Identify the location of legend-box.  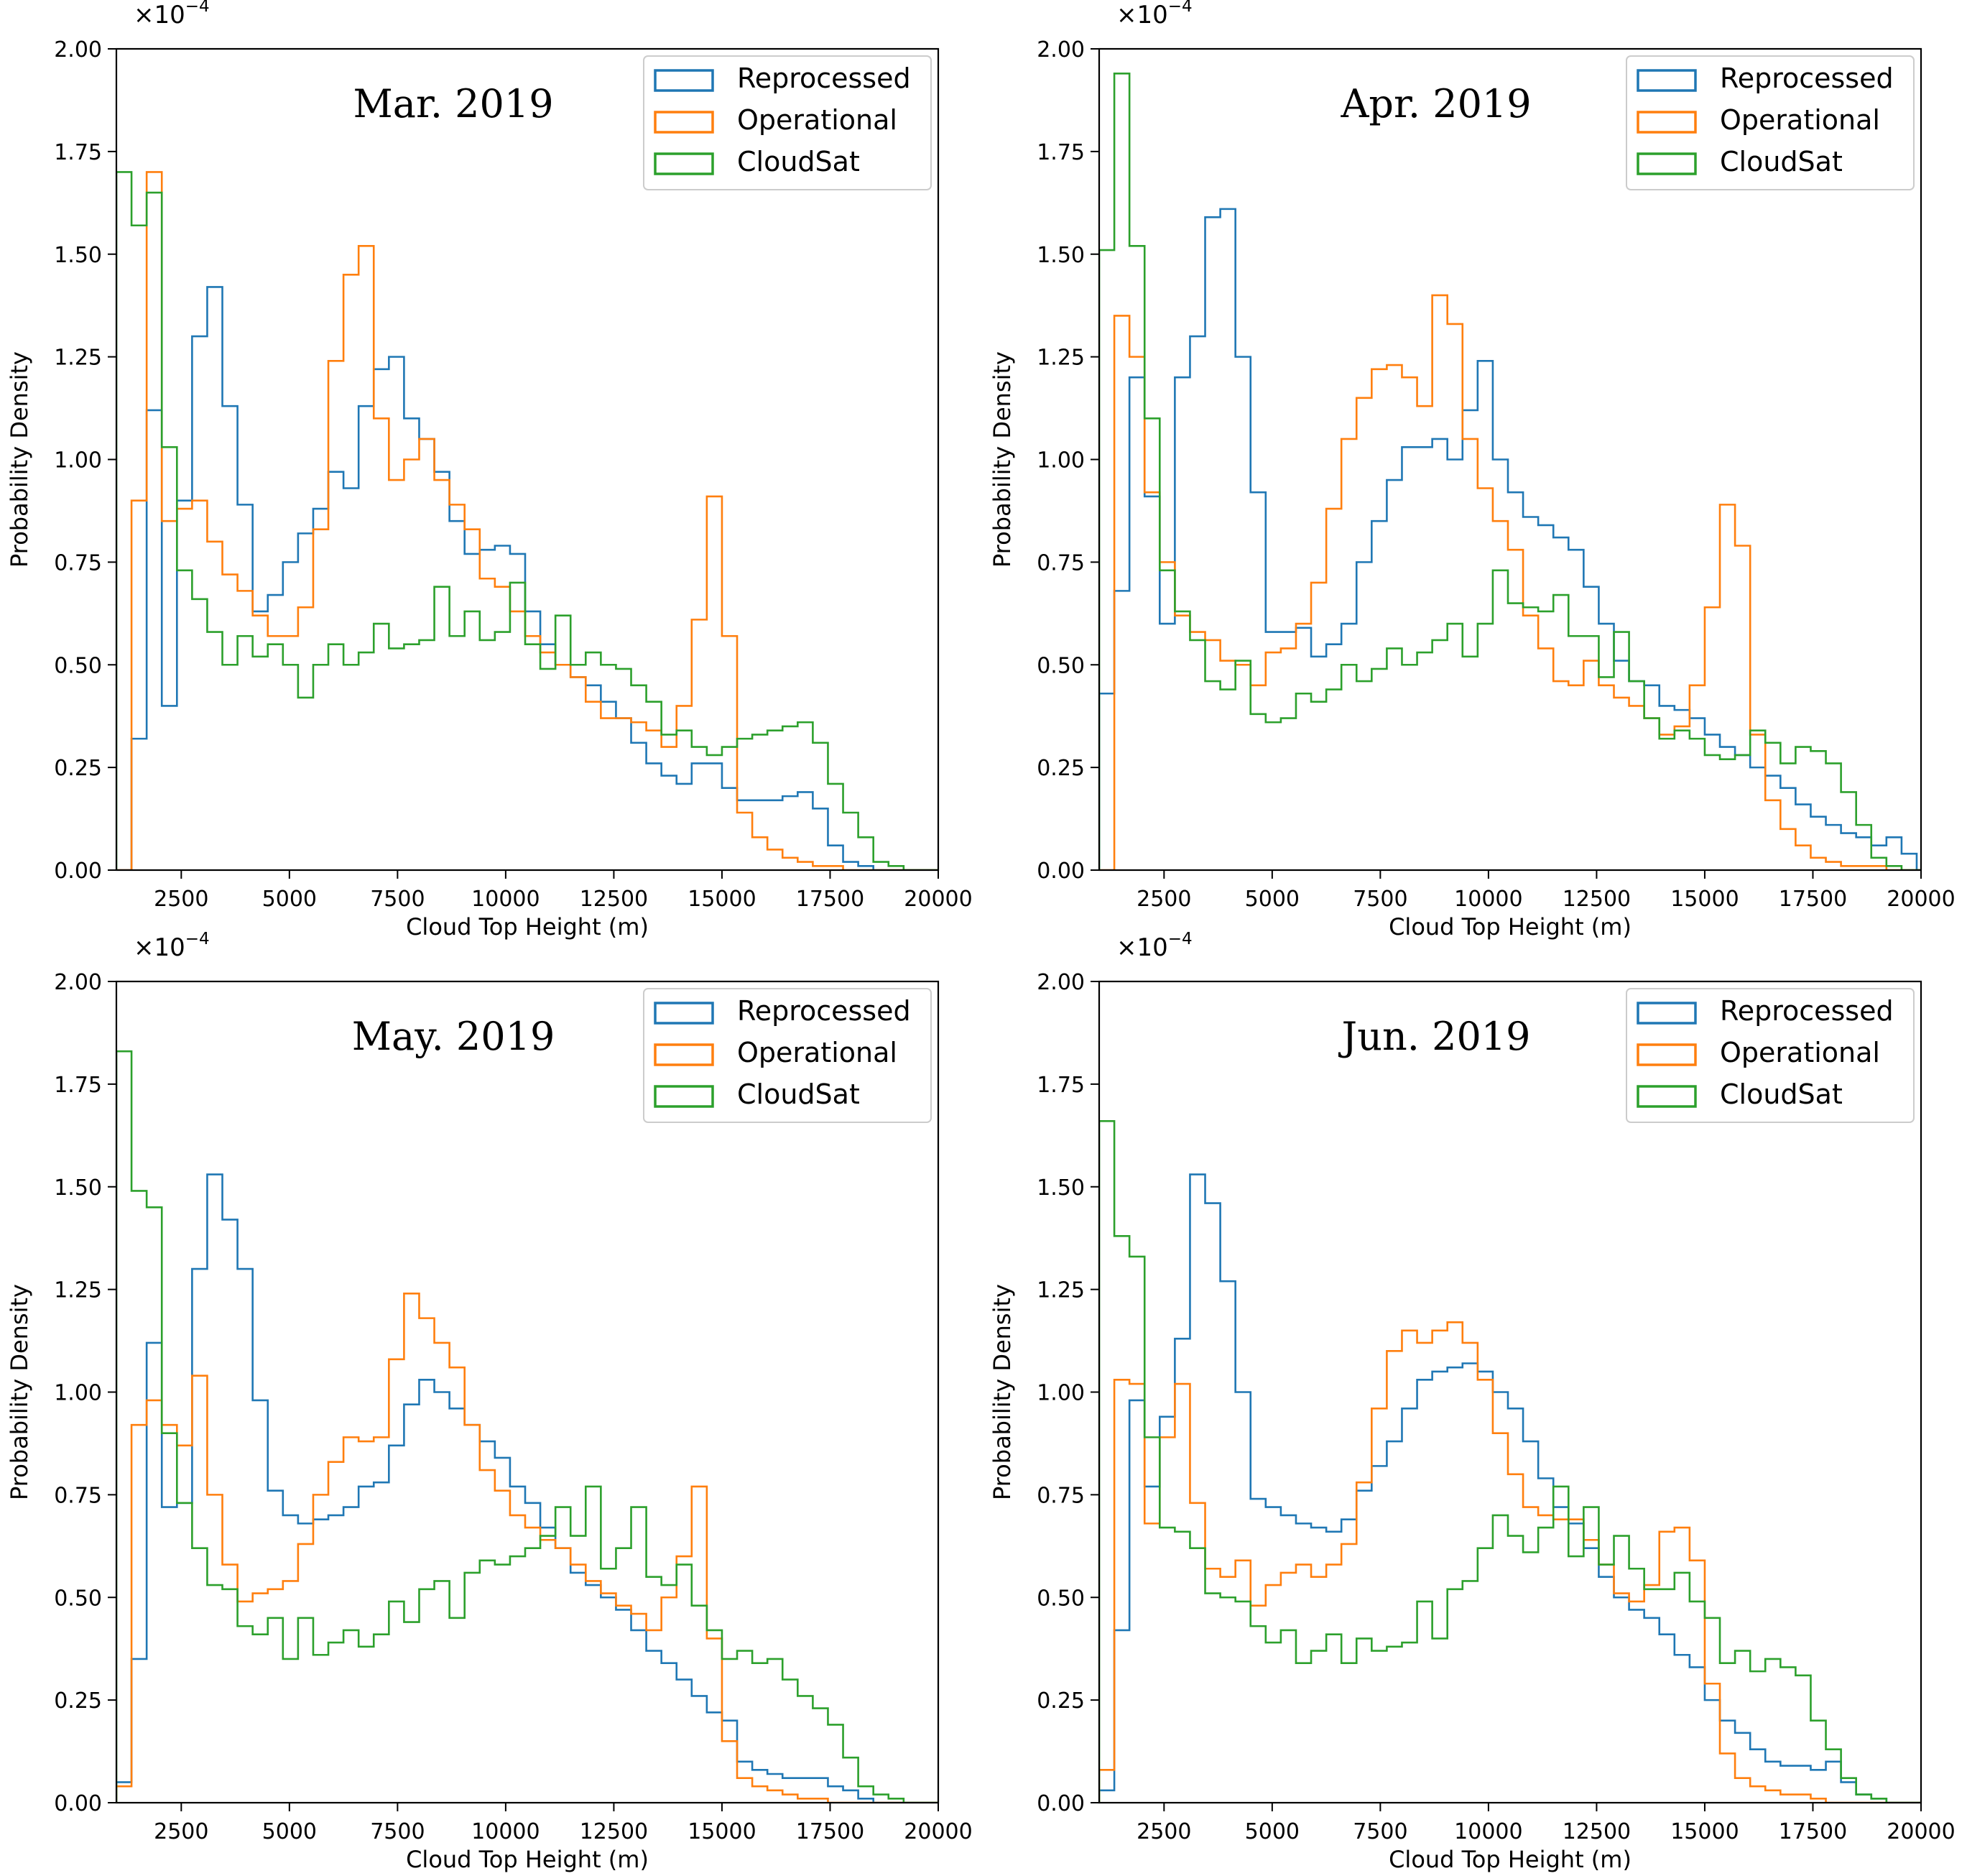
(788, 123).